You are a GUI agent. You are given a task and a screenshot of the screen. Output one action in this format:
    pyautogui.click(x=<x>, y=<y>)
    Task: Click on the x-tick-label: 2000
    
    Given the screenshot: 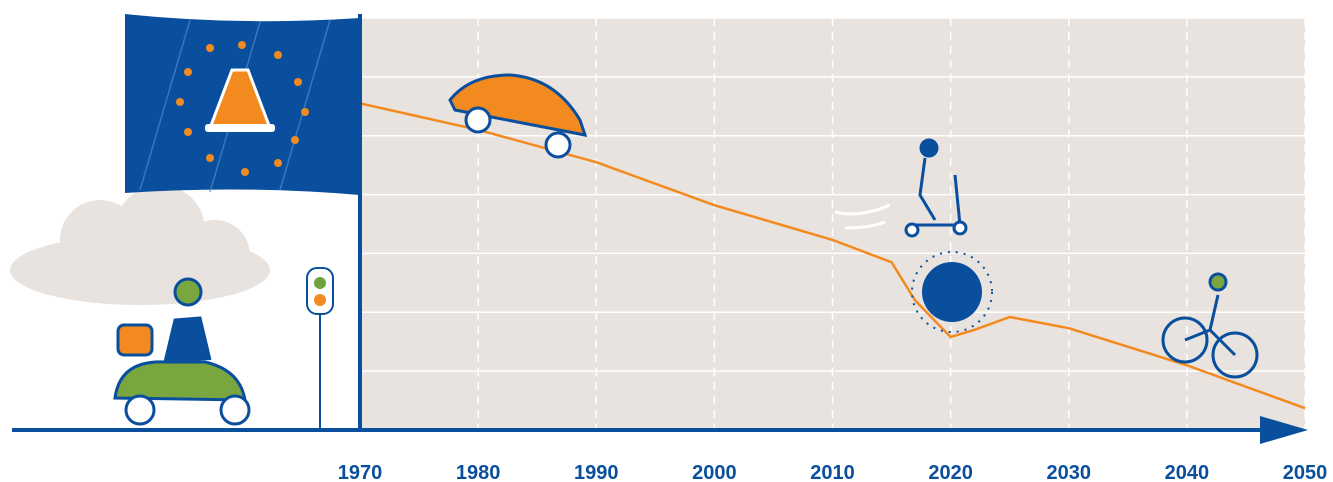 What is the action you would take?
    pyautogui.click(x=714, y=472)
    